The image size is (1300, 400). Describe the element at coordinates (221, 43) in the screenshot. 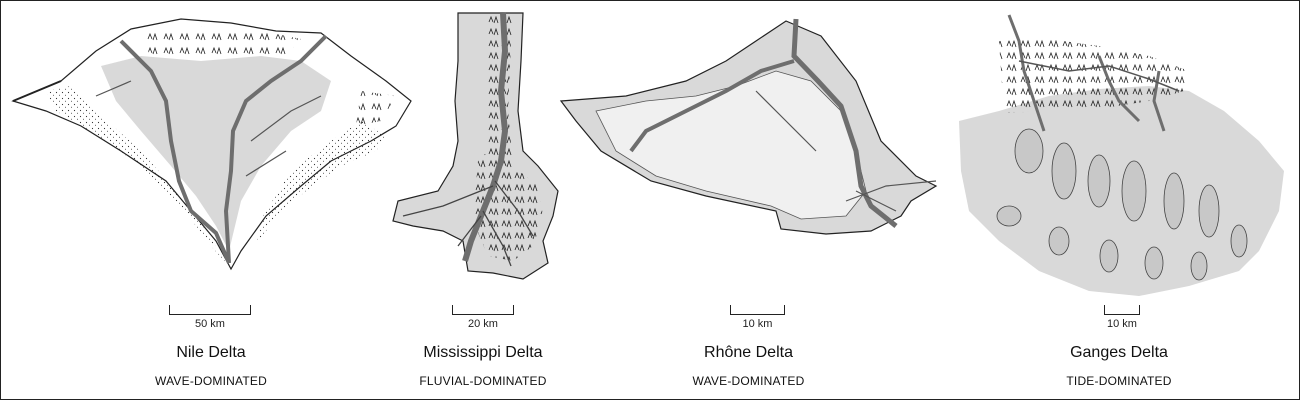

I see `nile-marsh` at that location.